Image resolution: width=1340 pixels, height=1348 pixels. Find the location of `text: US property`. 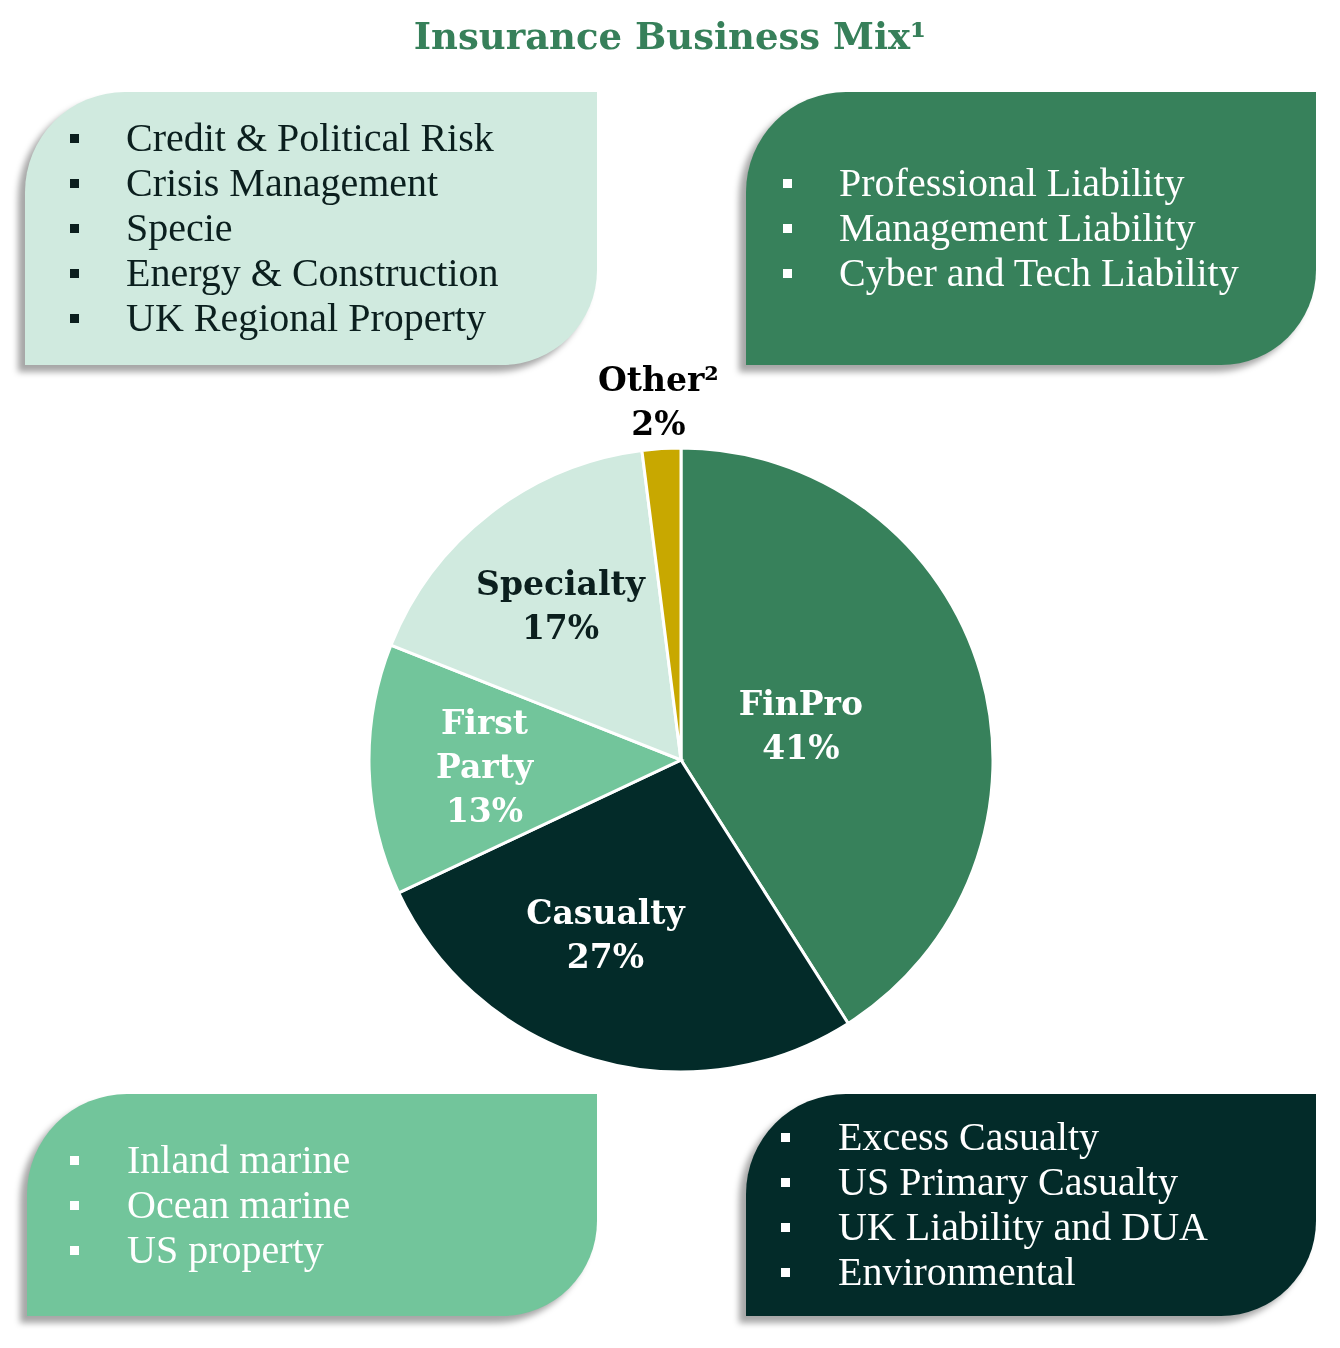

text: US property is located at coordinates (225, 1249).